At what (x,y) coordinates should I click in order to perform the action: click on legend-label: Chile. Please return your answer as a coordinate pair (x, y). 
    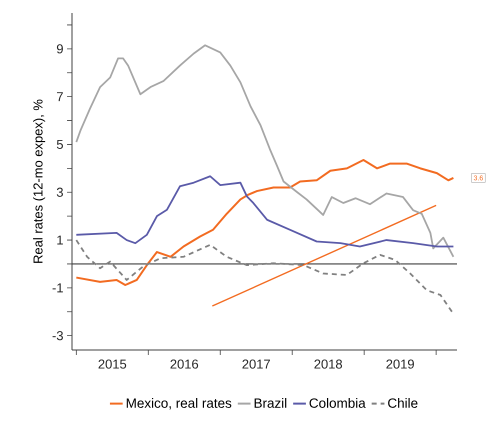
    Looking at the image, I should click on (403, 403).